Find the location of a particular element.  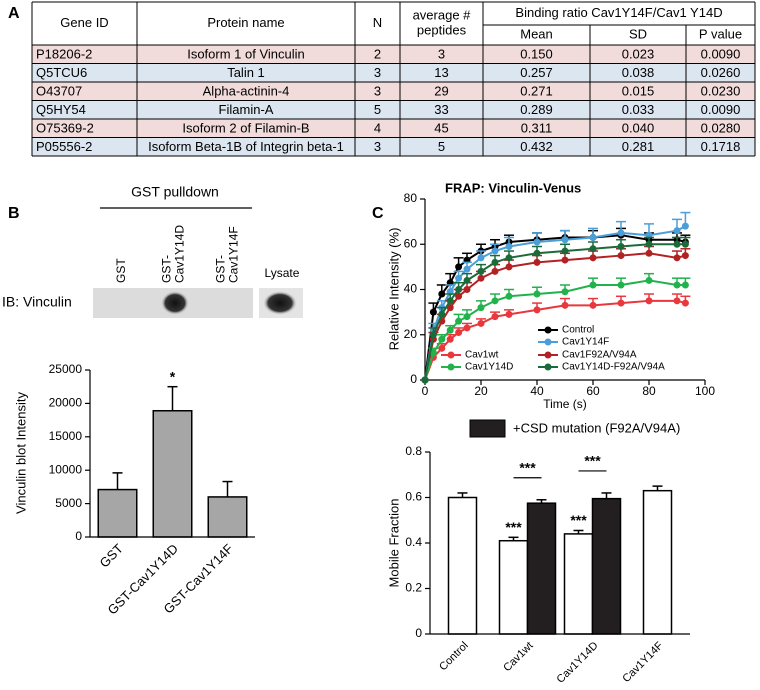

y-axis-label: Relative Intensity (%) is located at coordinates (393, 289).